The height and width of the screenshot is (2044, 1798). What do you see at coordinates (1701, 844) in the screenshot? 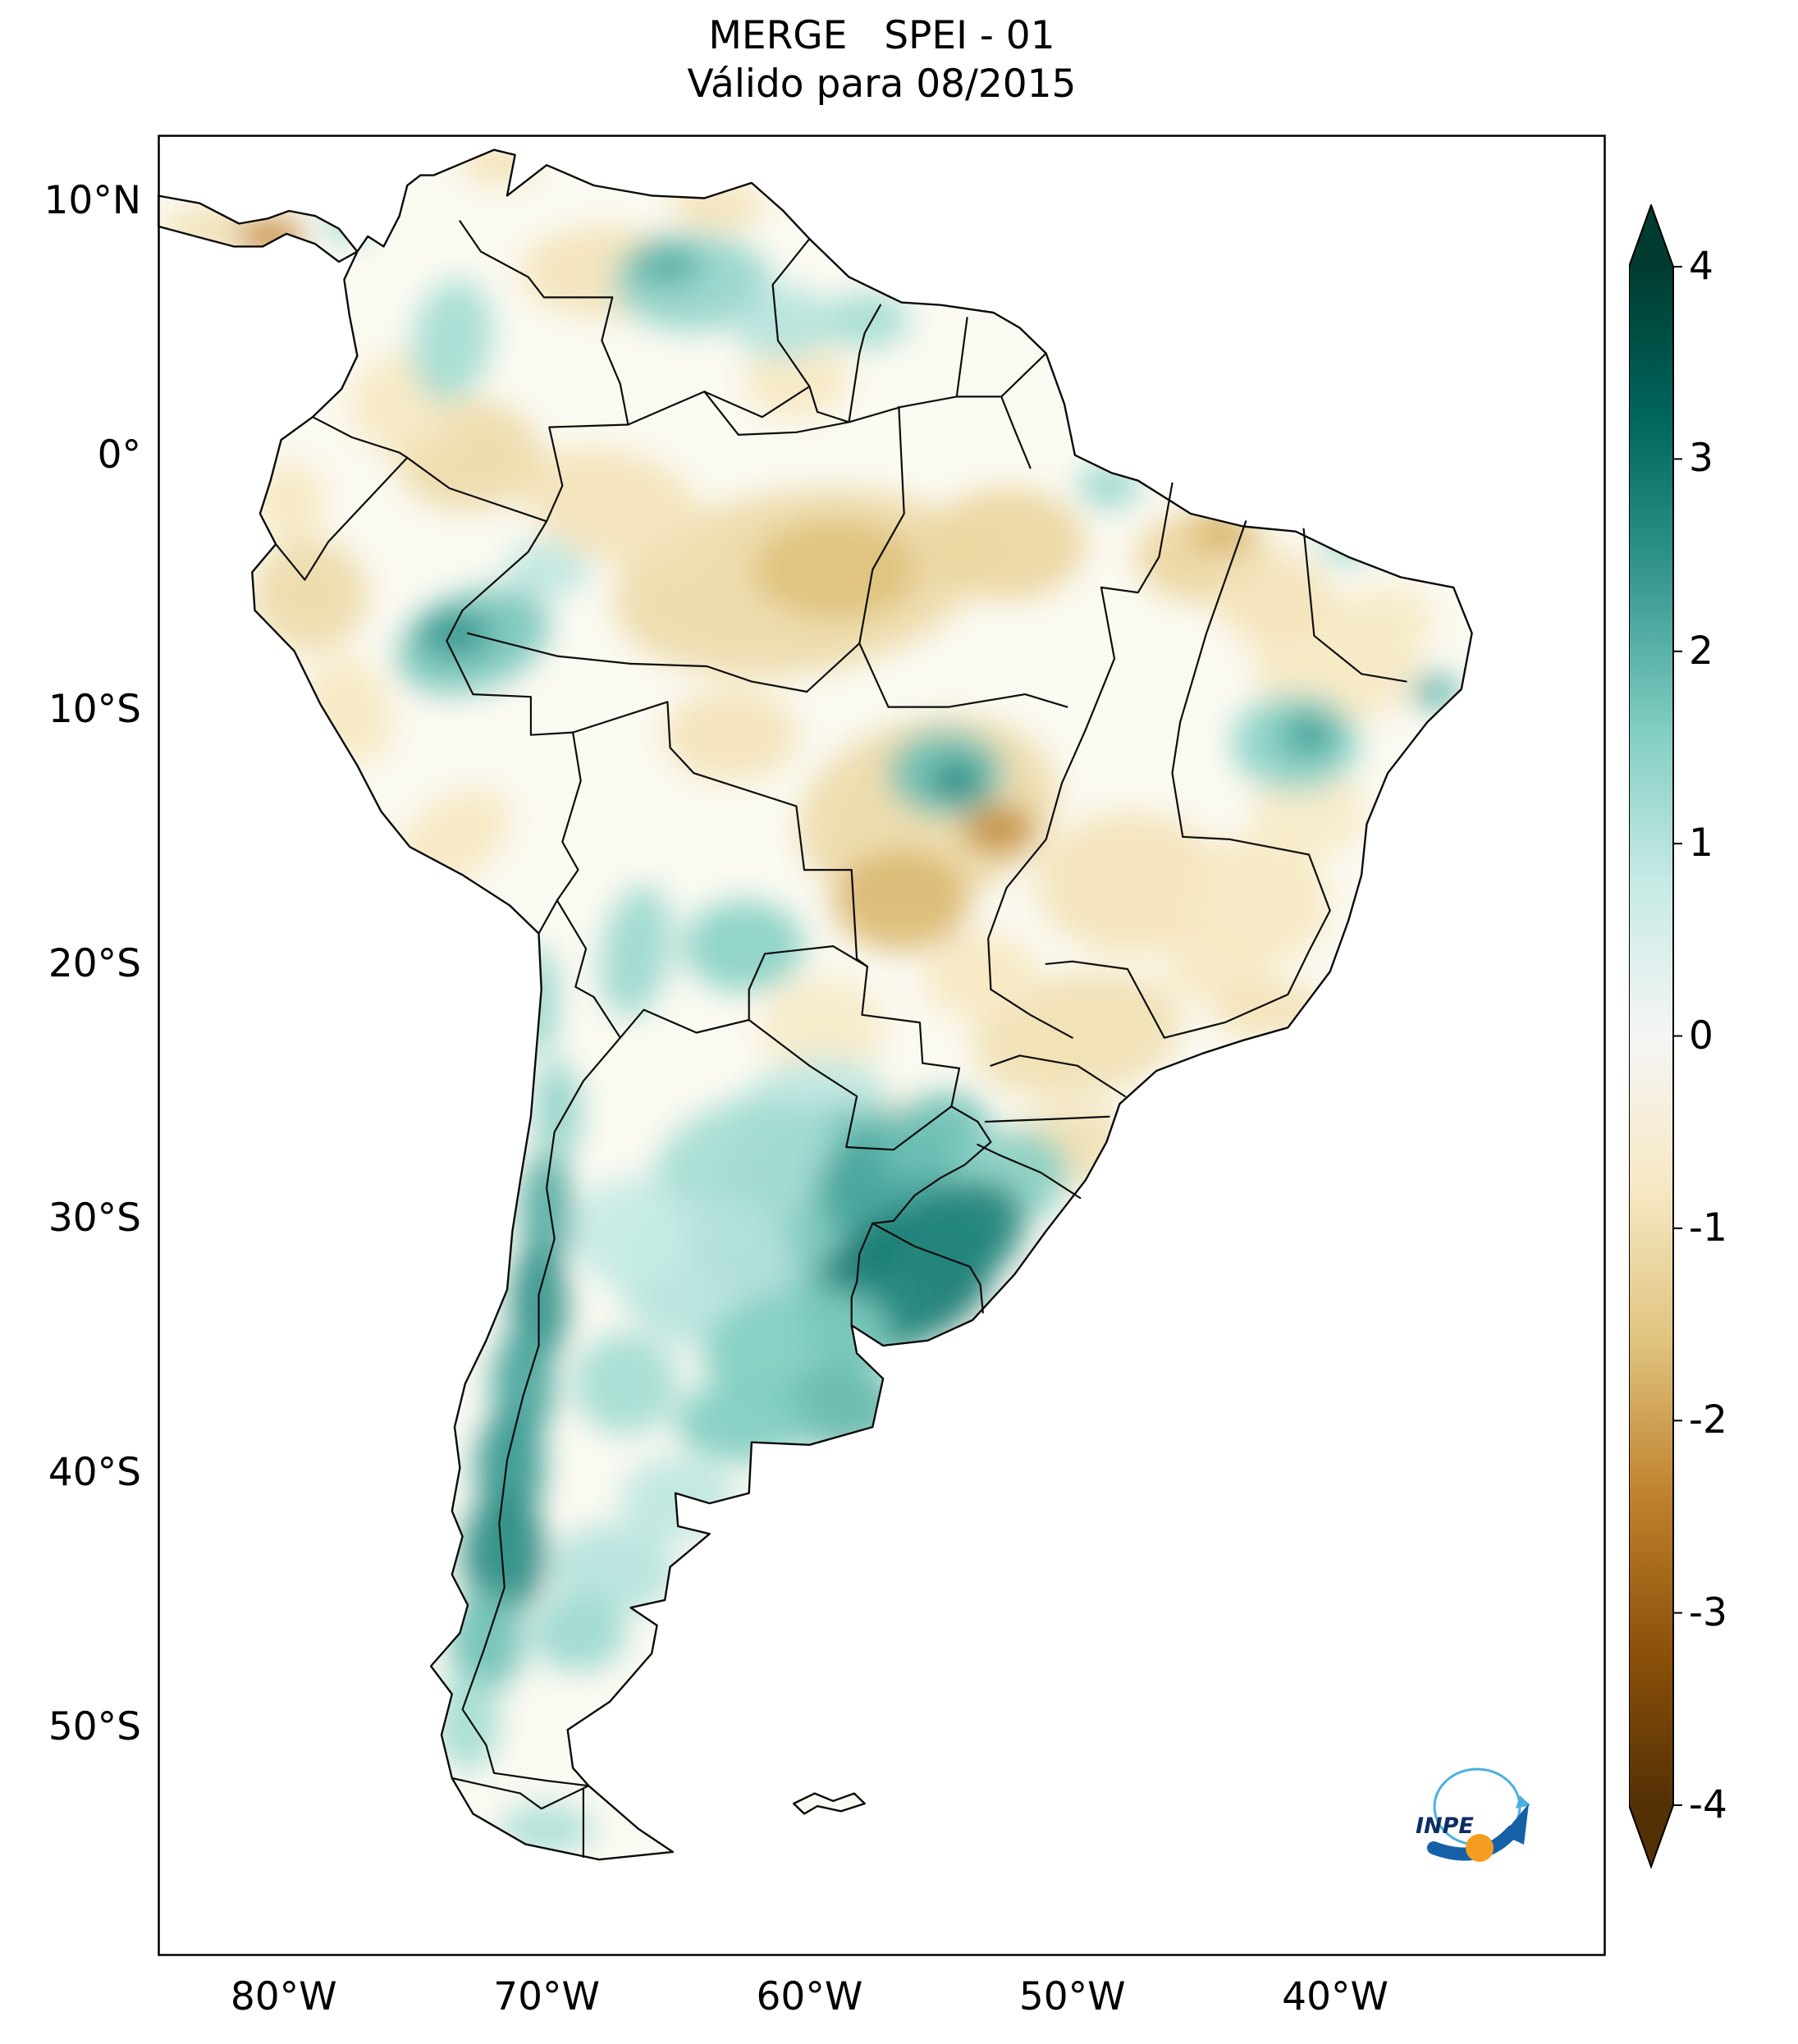
I see `colorbar-tick-label: 1` at bounding box center [1701, 844].